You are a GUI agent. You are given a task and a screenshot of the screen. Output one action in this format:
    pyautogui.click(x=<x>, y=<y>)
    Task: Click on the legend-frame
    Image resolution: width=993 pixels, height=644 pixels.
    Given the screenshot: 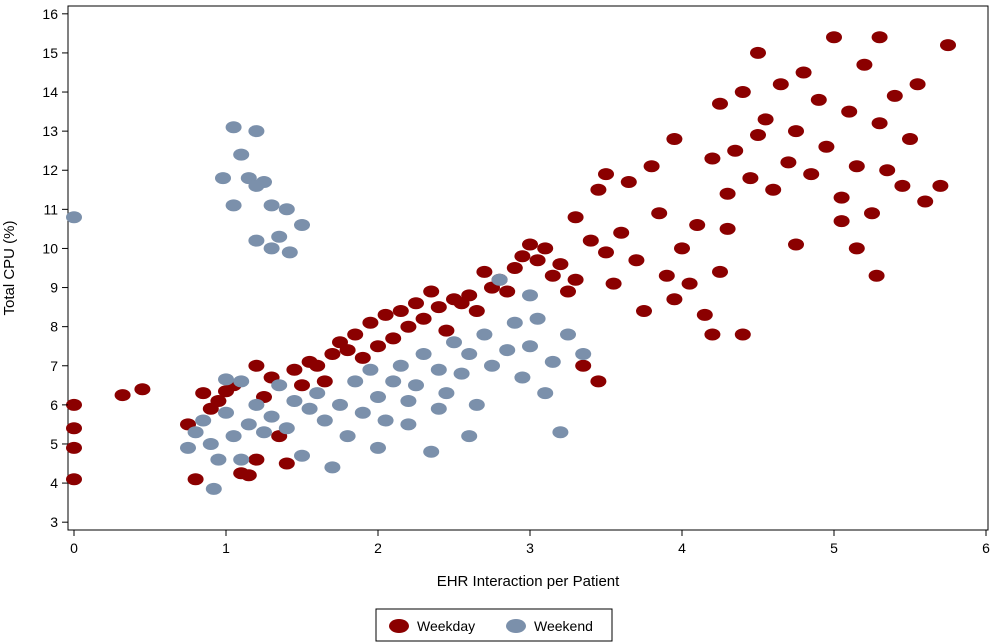 What is the action you would take?
    pyautogui.click(x=494, y=625)
    